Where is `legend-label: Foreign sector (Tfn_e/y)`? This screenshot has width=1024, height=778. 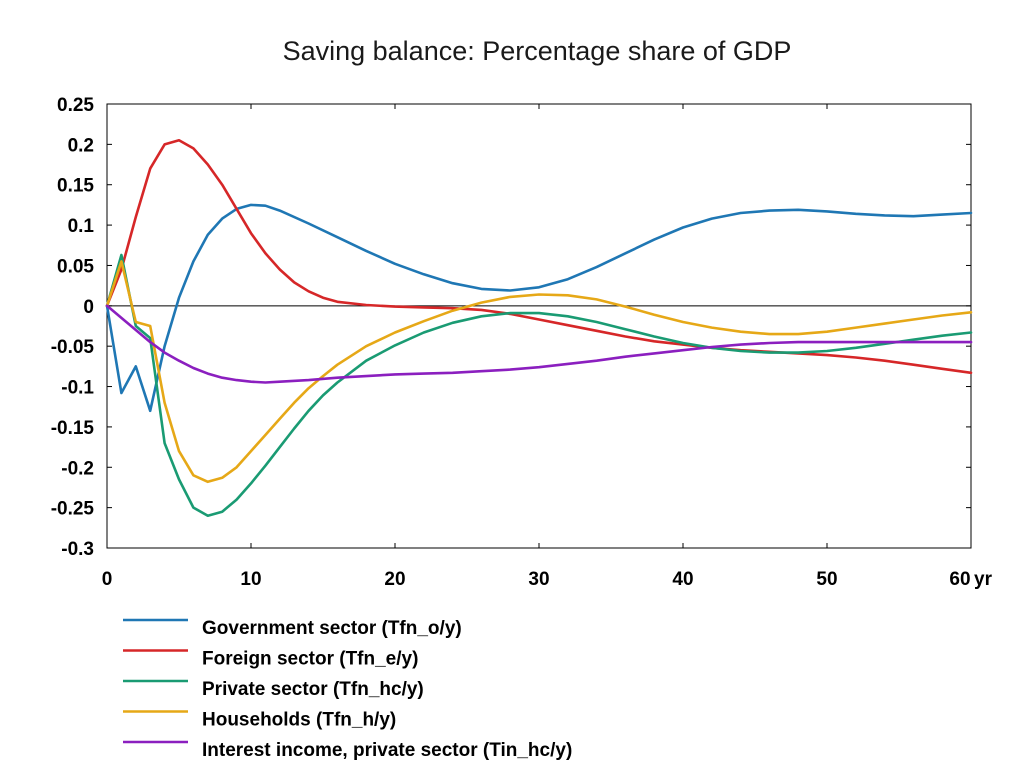 legend-label: Foreign sector (Tfn_e/y) is located at coordinates (310, 659).